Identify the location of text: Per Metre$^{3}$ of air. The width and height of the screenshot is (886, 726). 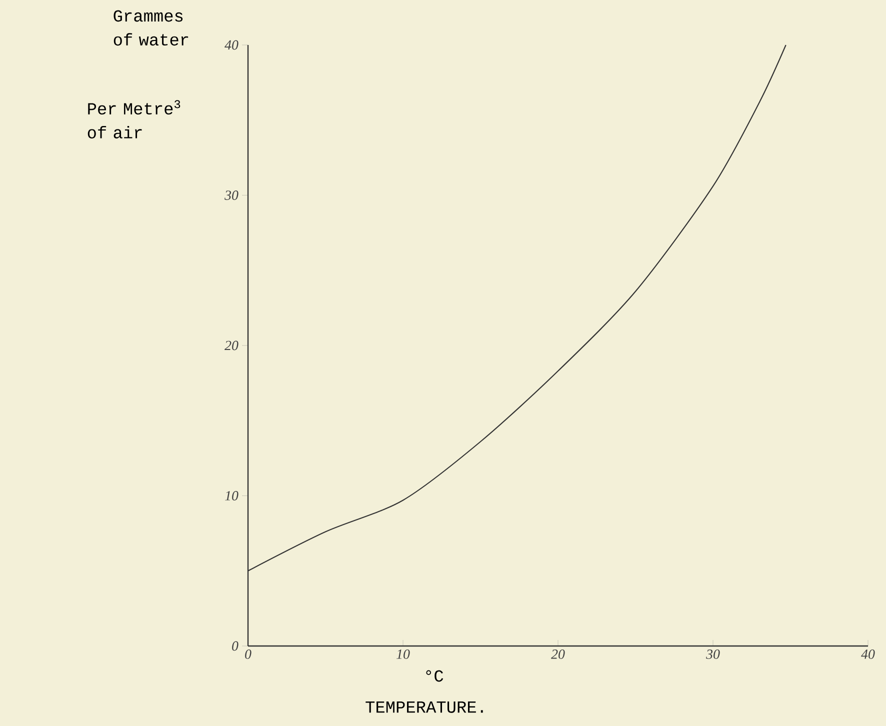
(134, 119).